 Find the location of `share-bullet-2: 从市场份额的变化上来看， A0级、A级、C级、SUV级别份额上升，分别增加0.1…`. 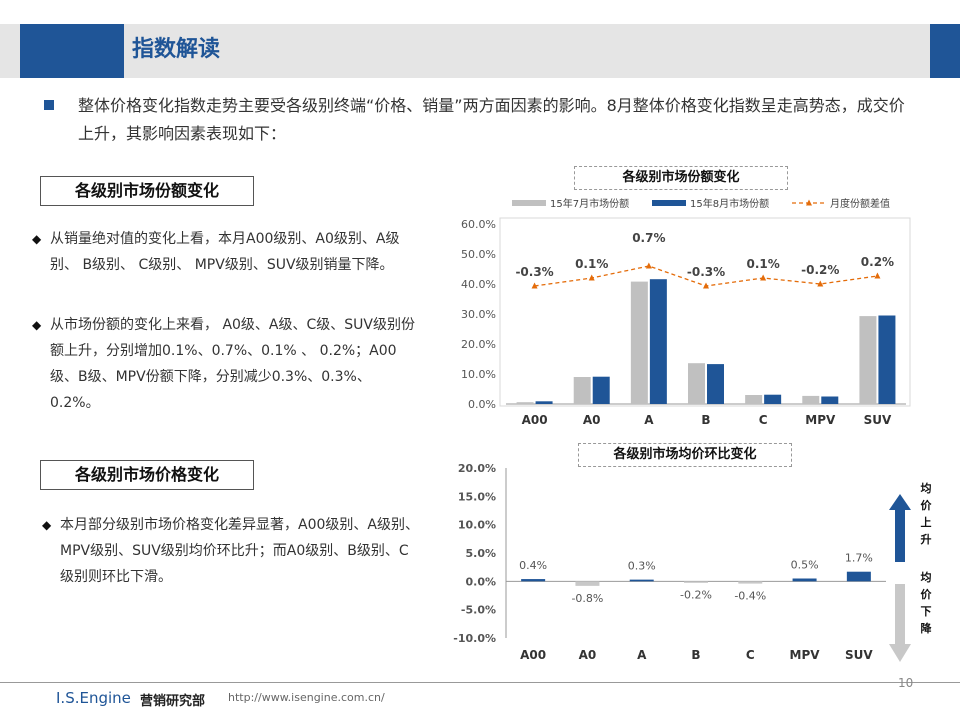

share-bullet-2: 从市场份额的变化上来看， A0级、A级、C级、SUV级别份额上升，分别增加0.1… is located at coordinates (232, 364).